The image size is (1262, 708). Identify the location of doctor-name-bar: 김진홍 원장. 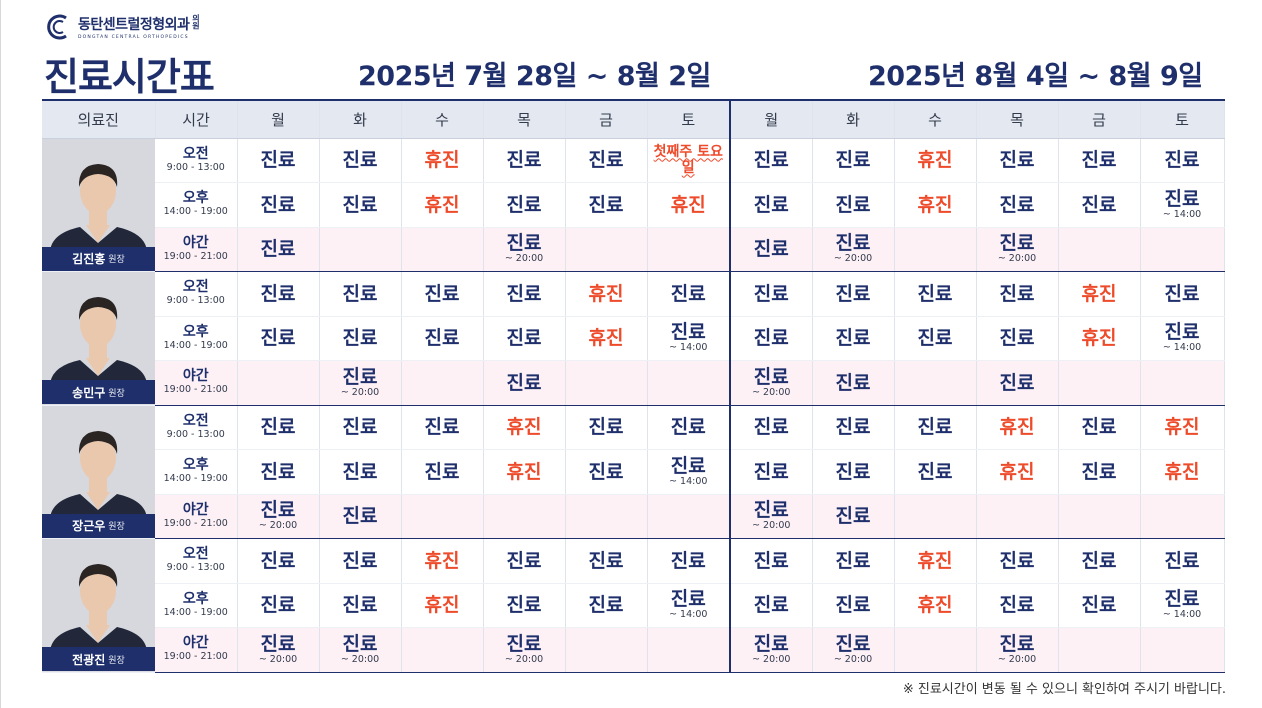
(98, 258).